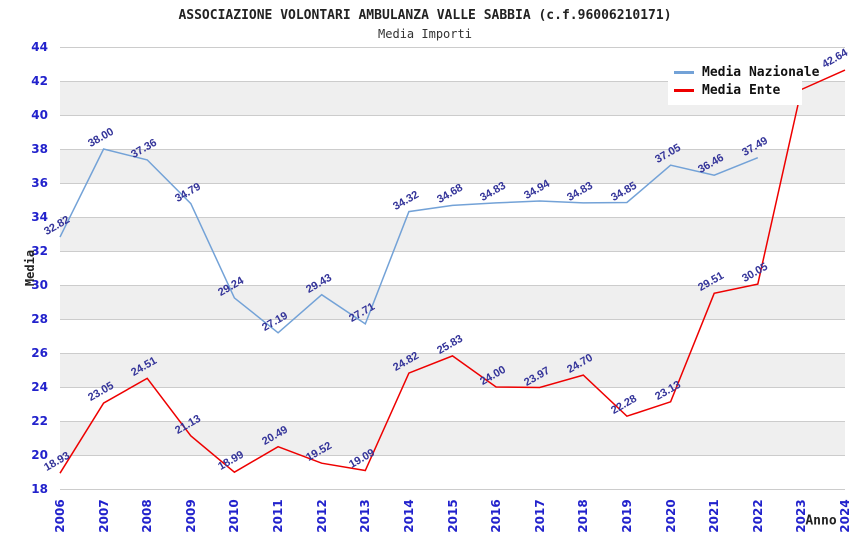 The image size is (850, 550). Describe the element at coordinates (39, 217) in the screenshot. I see `y-tick-label: 34` at that location.